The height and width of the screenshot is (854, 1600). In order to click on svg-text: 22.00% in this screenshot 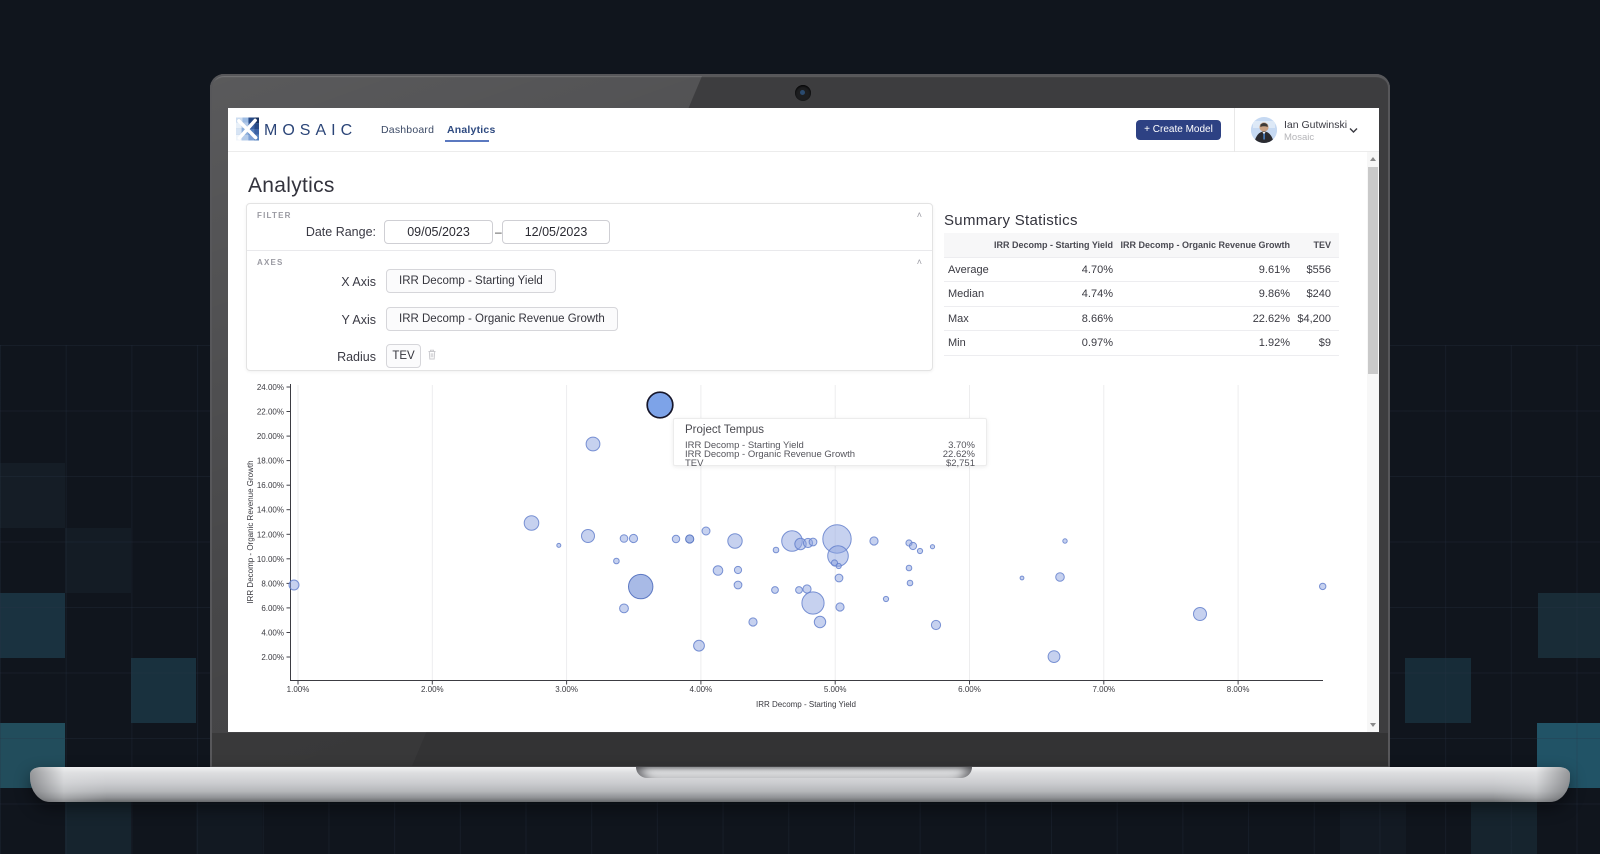, I will do `click(270, 412)`.